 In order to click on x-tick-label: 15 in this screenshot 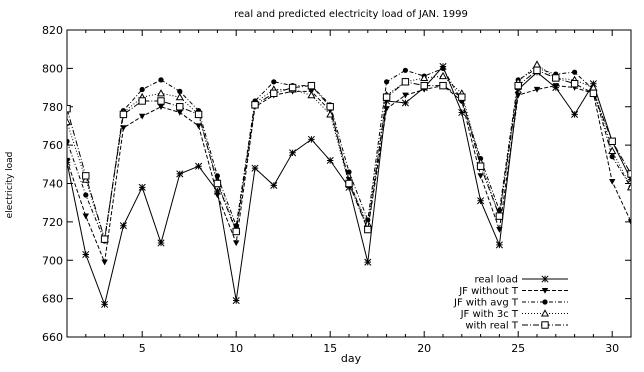, I will do `click(330, 348)`.